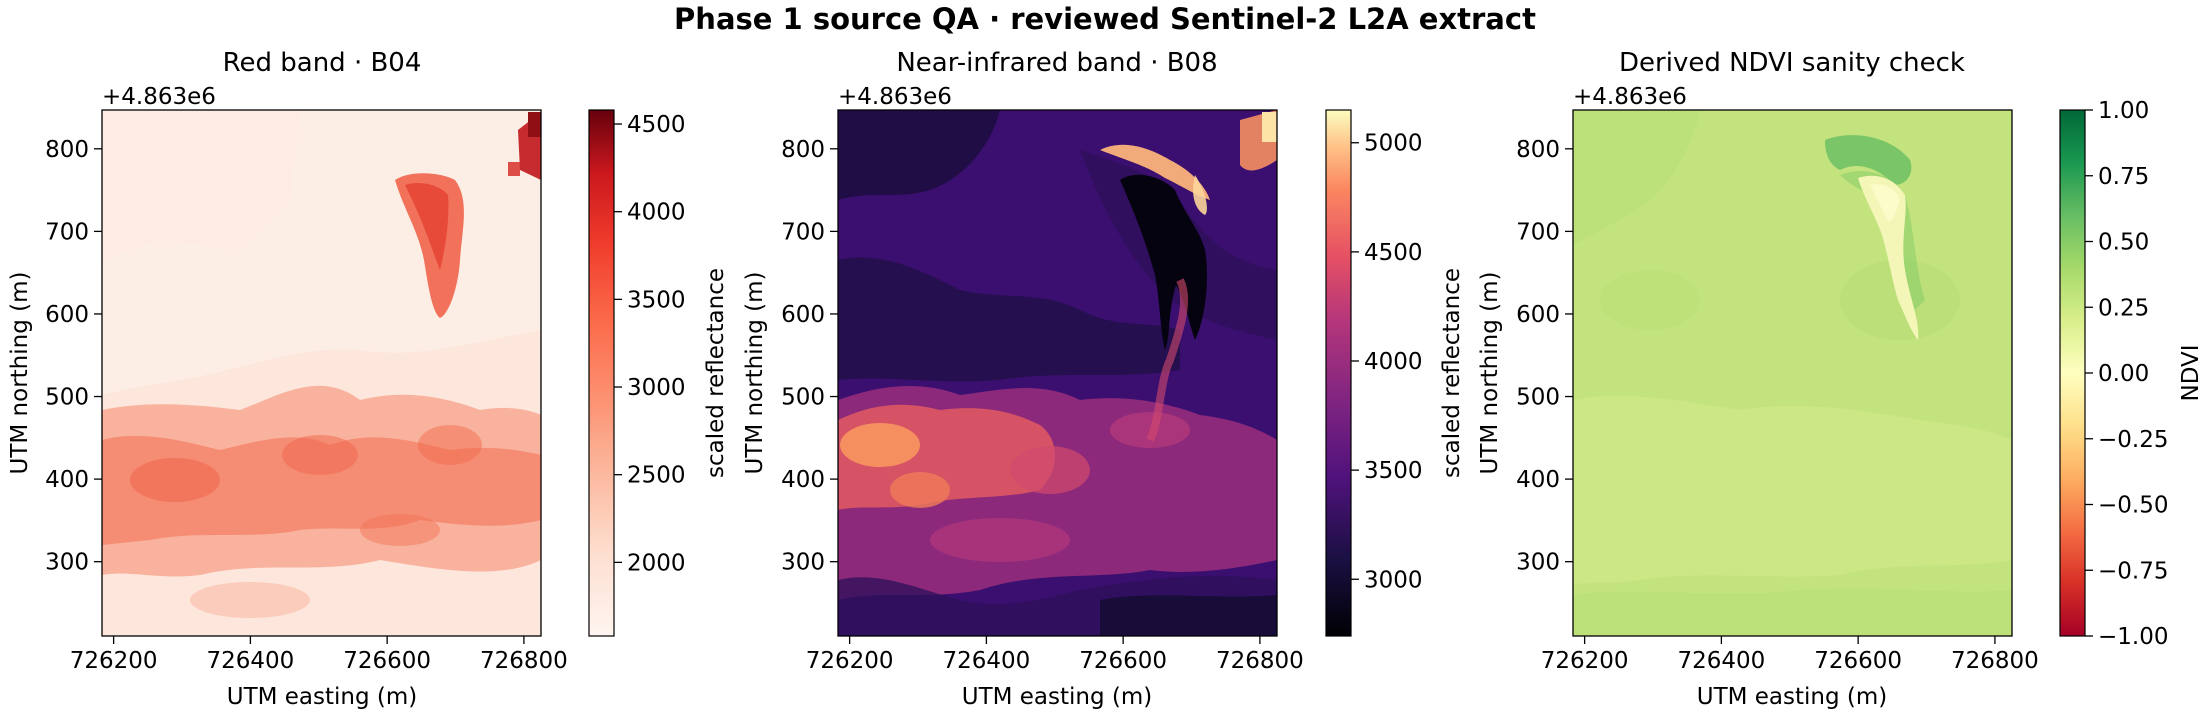  Describe the element at coordinates (2133, 506) in the screenshot. I see `colorbar-tick-label: −0.50` at that location.